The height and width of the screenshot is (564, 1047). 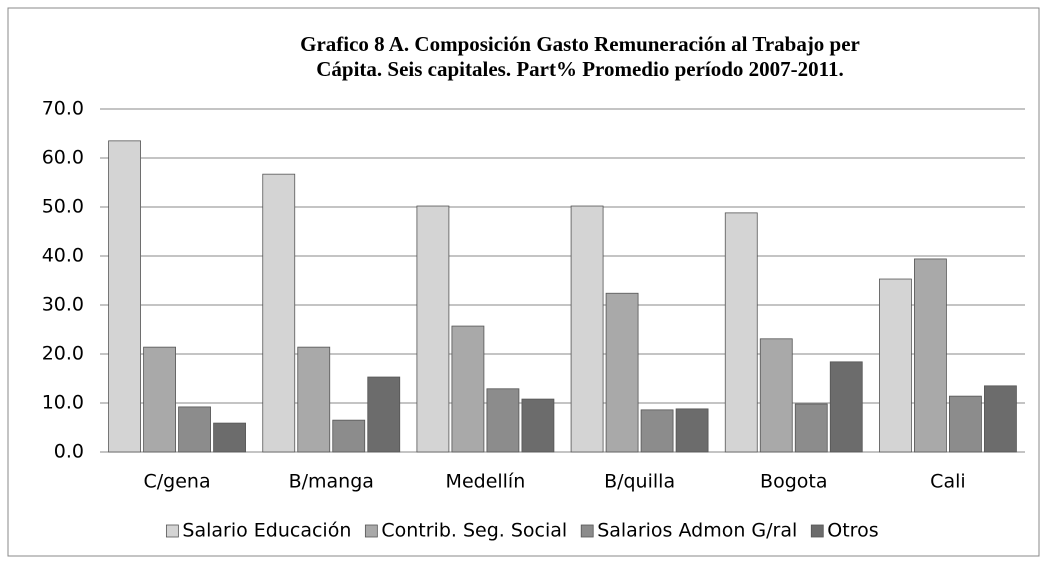 What do you see at coordinates (639, 482) in the screenshot?
I see `x-tick-label: B/quilla` at bounding box center [639, 482].